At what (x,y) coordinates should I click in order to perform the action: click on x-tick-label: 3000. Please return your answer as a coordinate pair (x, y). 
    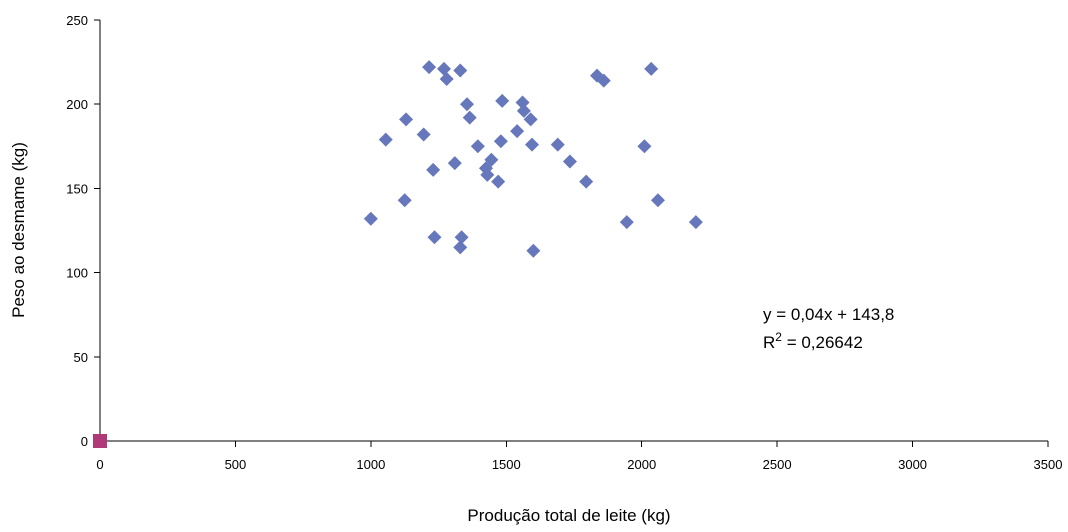
    Looking at the image, I should click on (912, 464).